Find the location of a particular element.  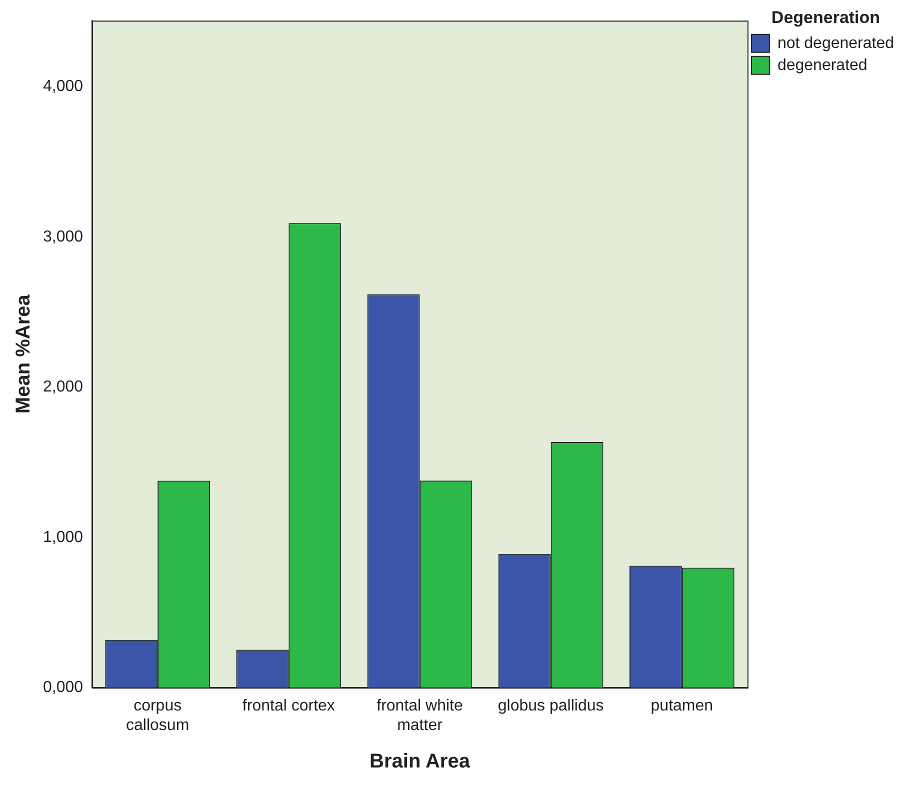

legend-title: Degeneration is located at coordinates (825, 18).